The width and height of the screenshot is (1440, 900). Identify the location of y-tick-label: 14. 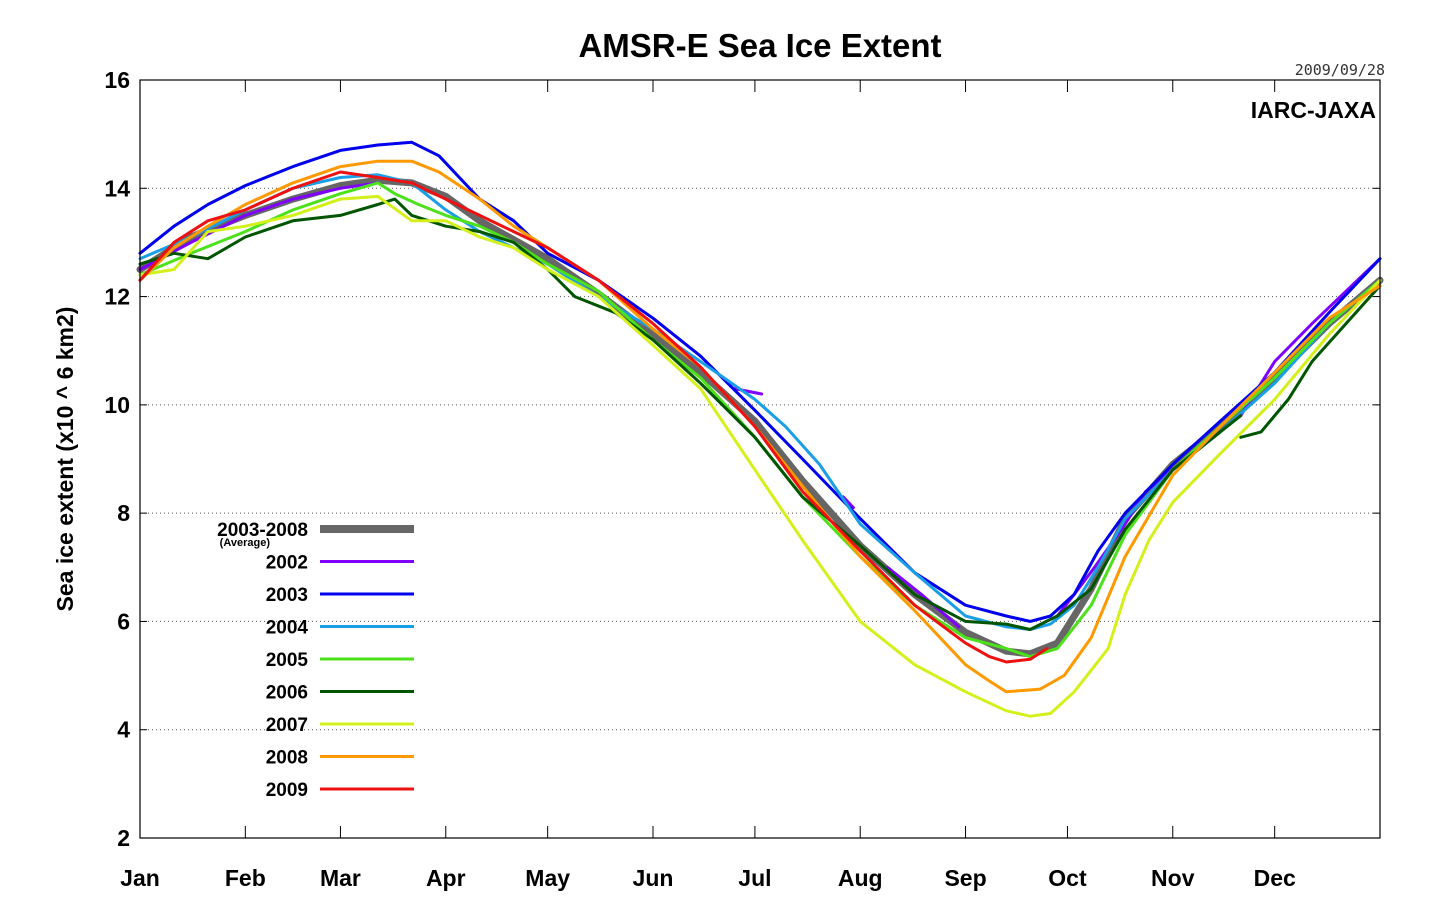
(117, 188).